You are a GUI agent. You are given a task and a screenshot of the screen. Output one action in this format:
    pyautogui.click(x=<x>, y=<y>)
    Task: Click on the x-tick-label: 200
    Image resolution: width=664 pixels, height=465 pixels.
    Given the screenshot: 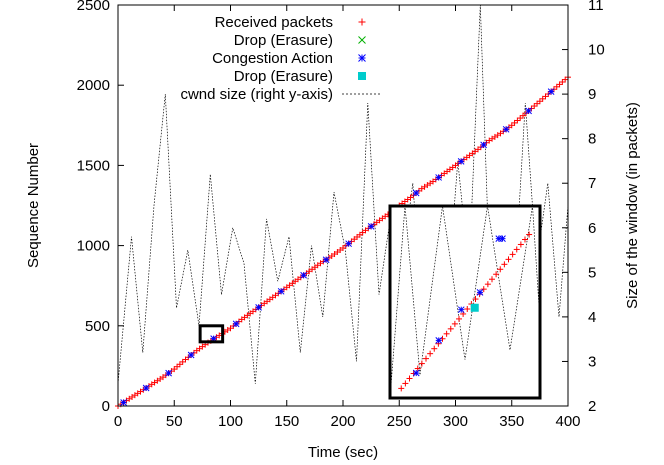 What is the action you would take?
    pyautogui.click(x=342, y=421)
    